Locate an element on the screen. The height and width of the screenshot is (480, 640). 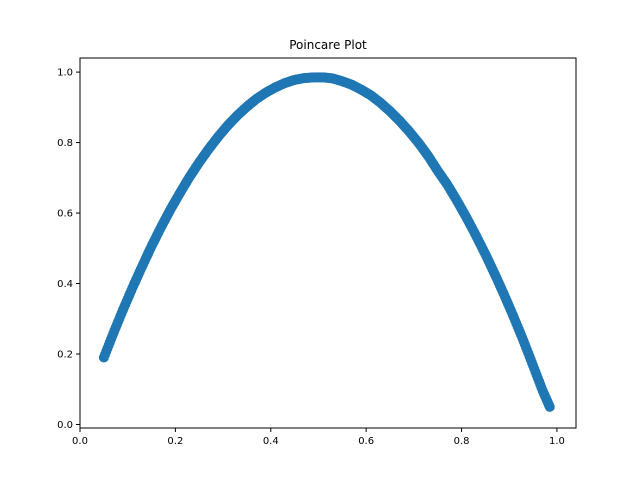
x-tick-label: 0.8 is located at coordinates (462, 441).